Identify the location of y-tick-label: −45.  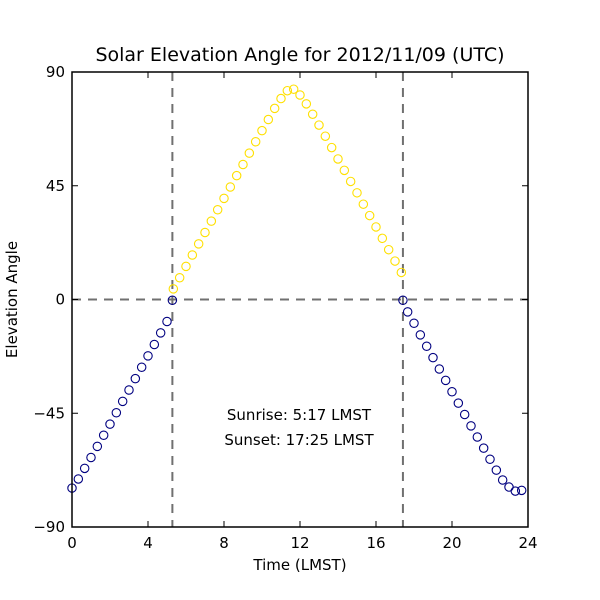
(49, 413).